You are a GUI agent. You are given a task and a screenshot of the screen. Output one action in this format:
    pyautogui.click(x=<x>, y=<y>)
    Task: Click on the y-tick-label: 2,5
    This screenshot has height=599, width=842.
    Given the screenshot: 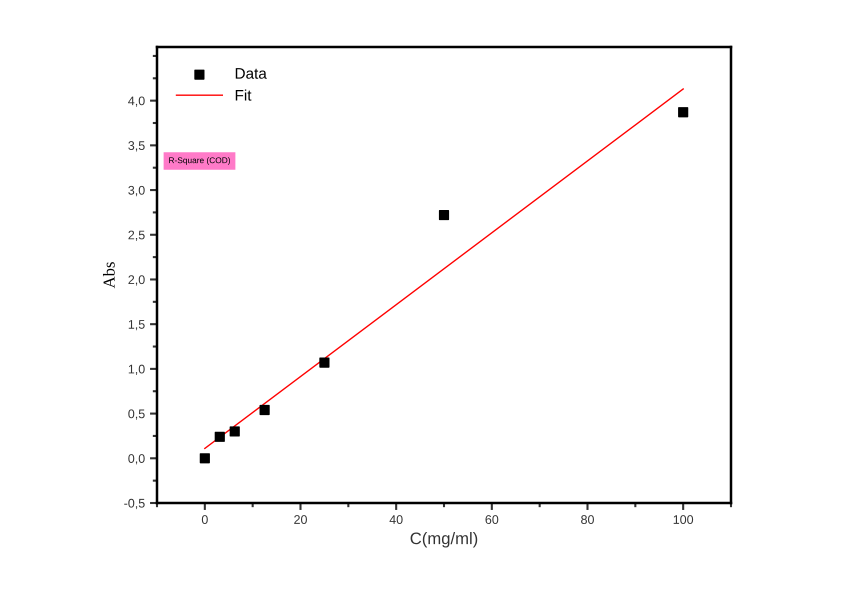 What is the action you would take?
    pyautogui.click(x=136, y=235)
    